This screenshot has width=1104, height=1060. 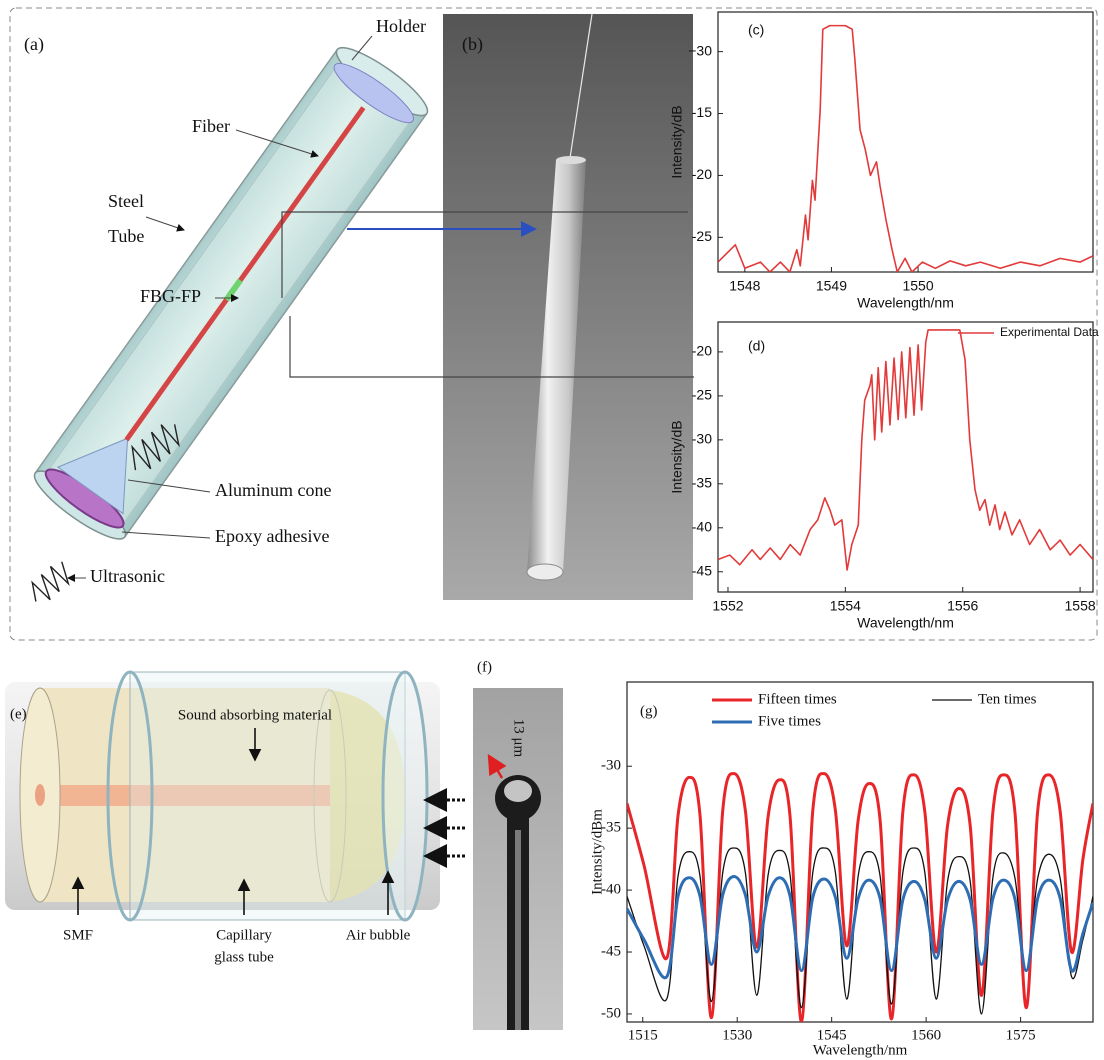 I want to click on diagram-label: Fiber, so click(x=211, y=126).